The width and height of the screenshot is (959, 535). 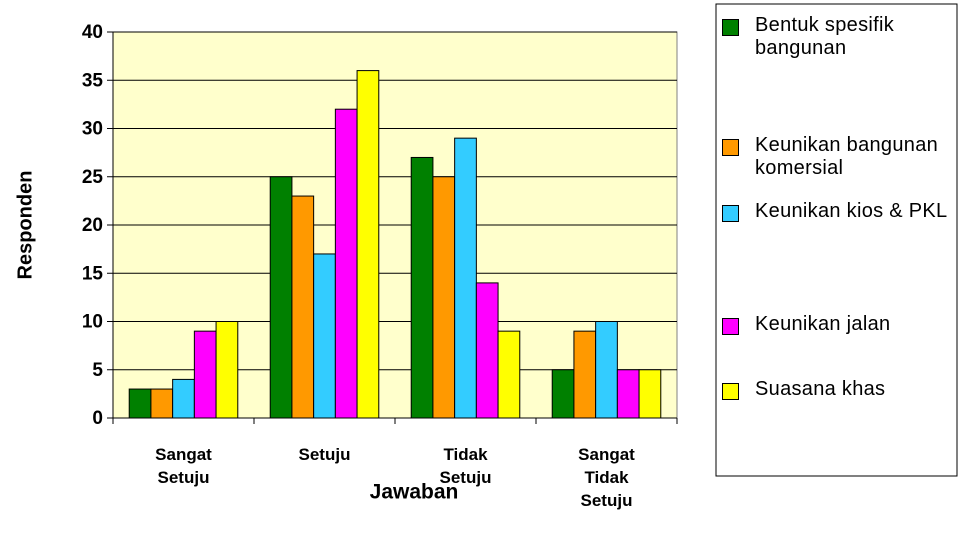 I want to click on y-axis-title: Responden, so click(x=25, y=225).